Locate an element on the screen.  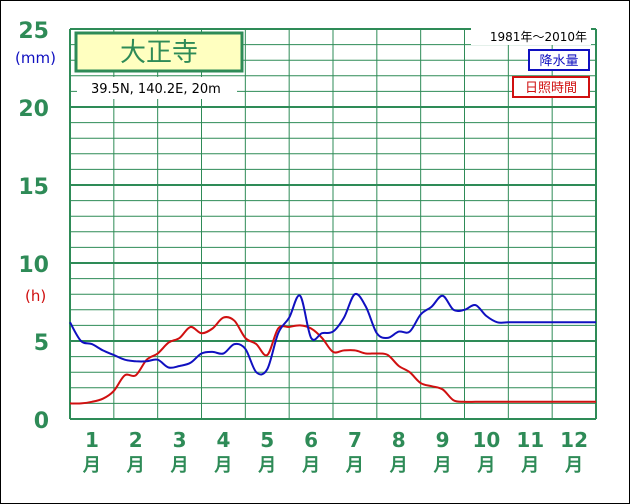
x-tick-label: 9 is located at coordinates (443, 440).